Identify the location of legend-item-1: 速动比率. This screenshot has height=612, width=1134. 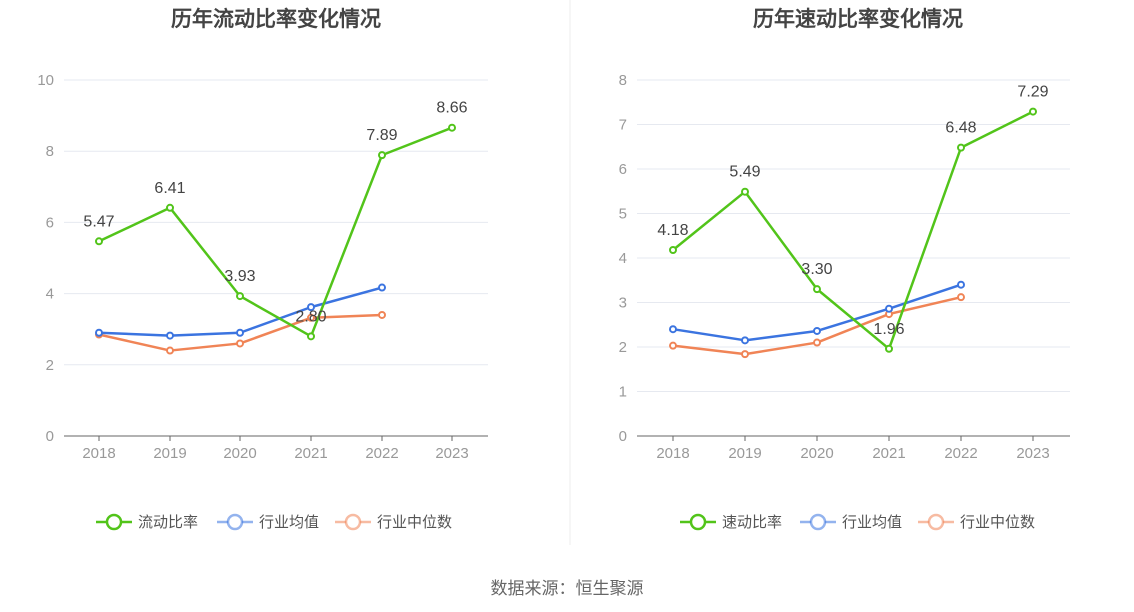
(731, 522).